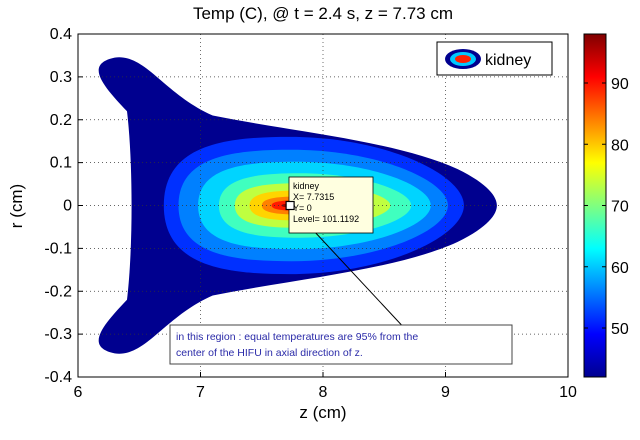 The height and width of the screenshot is (440, 640). Describe the element at coordinates (61, 120) in the screenshot. I see `y-tick-label: 0.2` at that location.